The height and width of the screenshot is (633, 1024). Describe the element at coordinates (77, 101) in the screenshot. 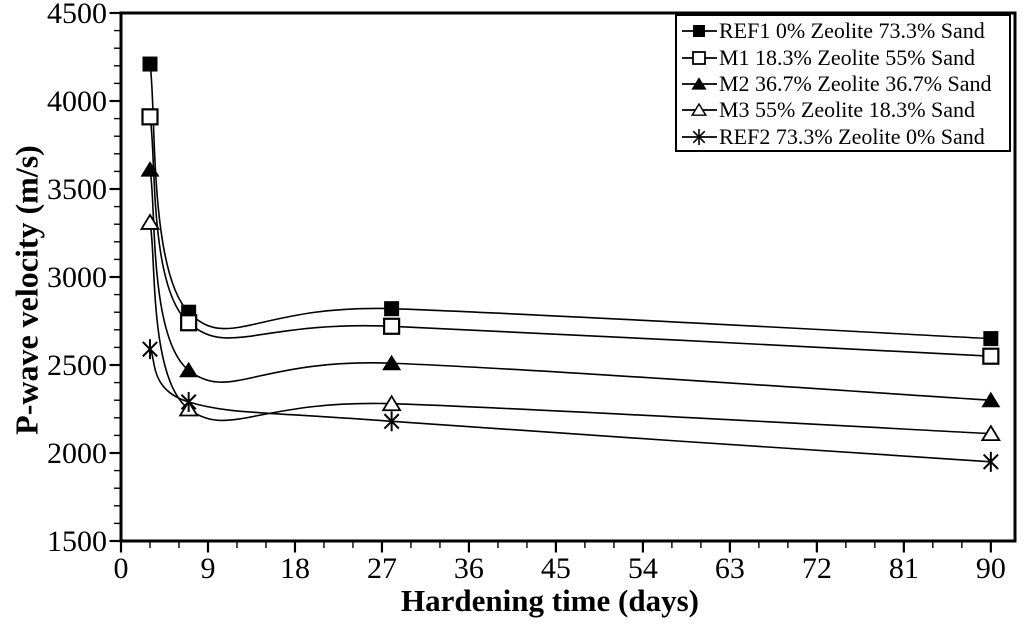

I see `y-tick-label: 4000` at that location.